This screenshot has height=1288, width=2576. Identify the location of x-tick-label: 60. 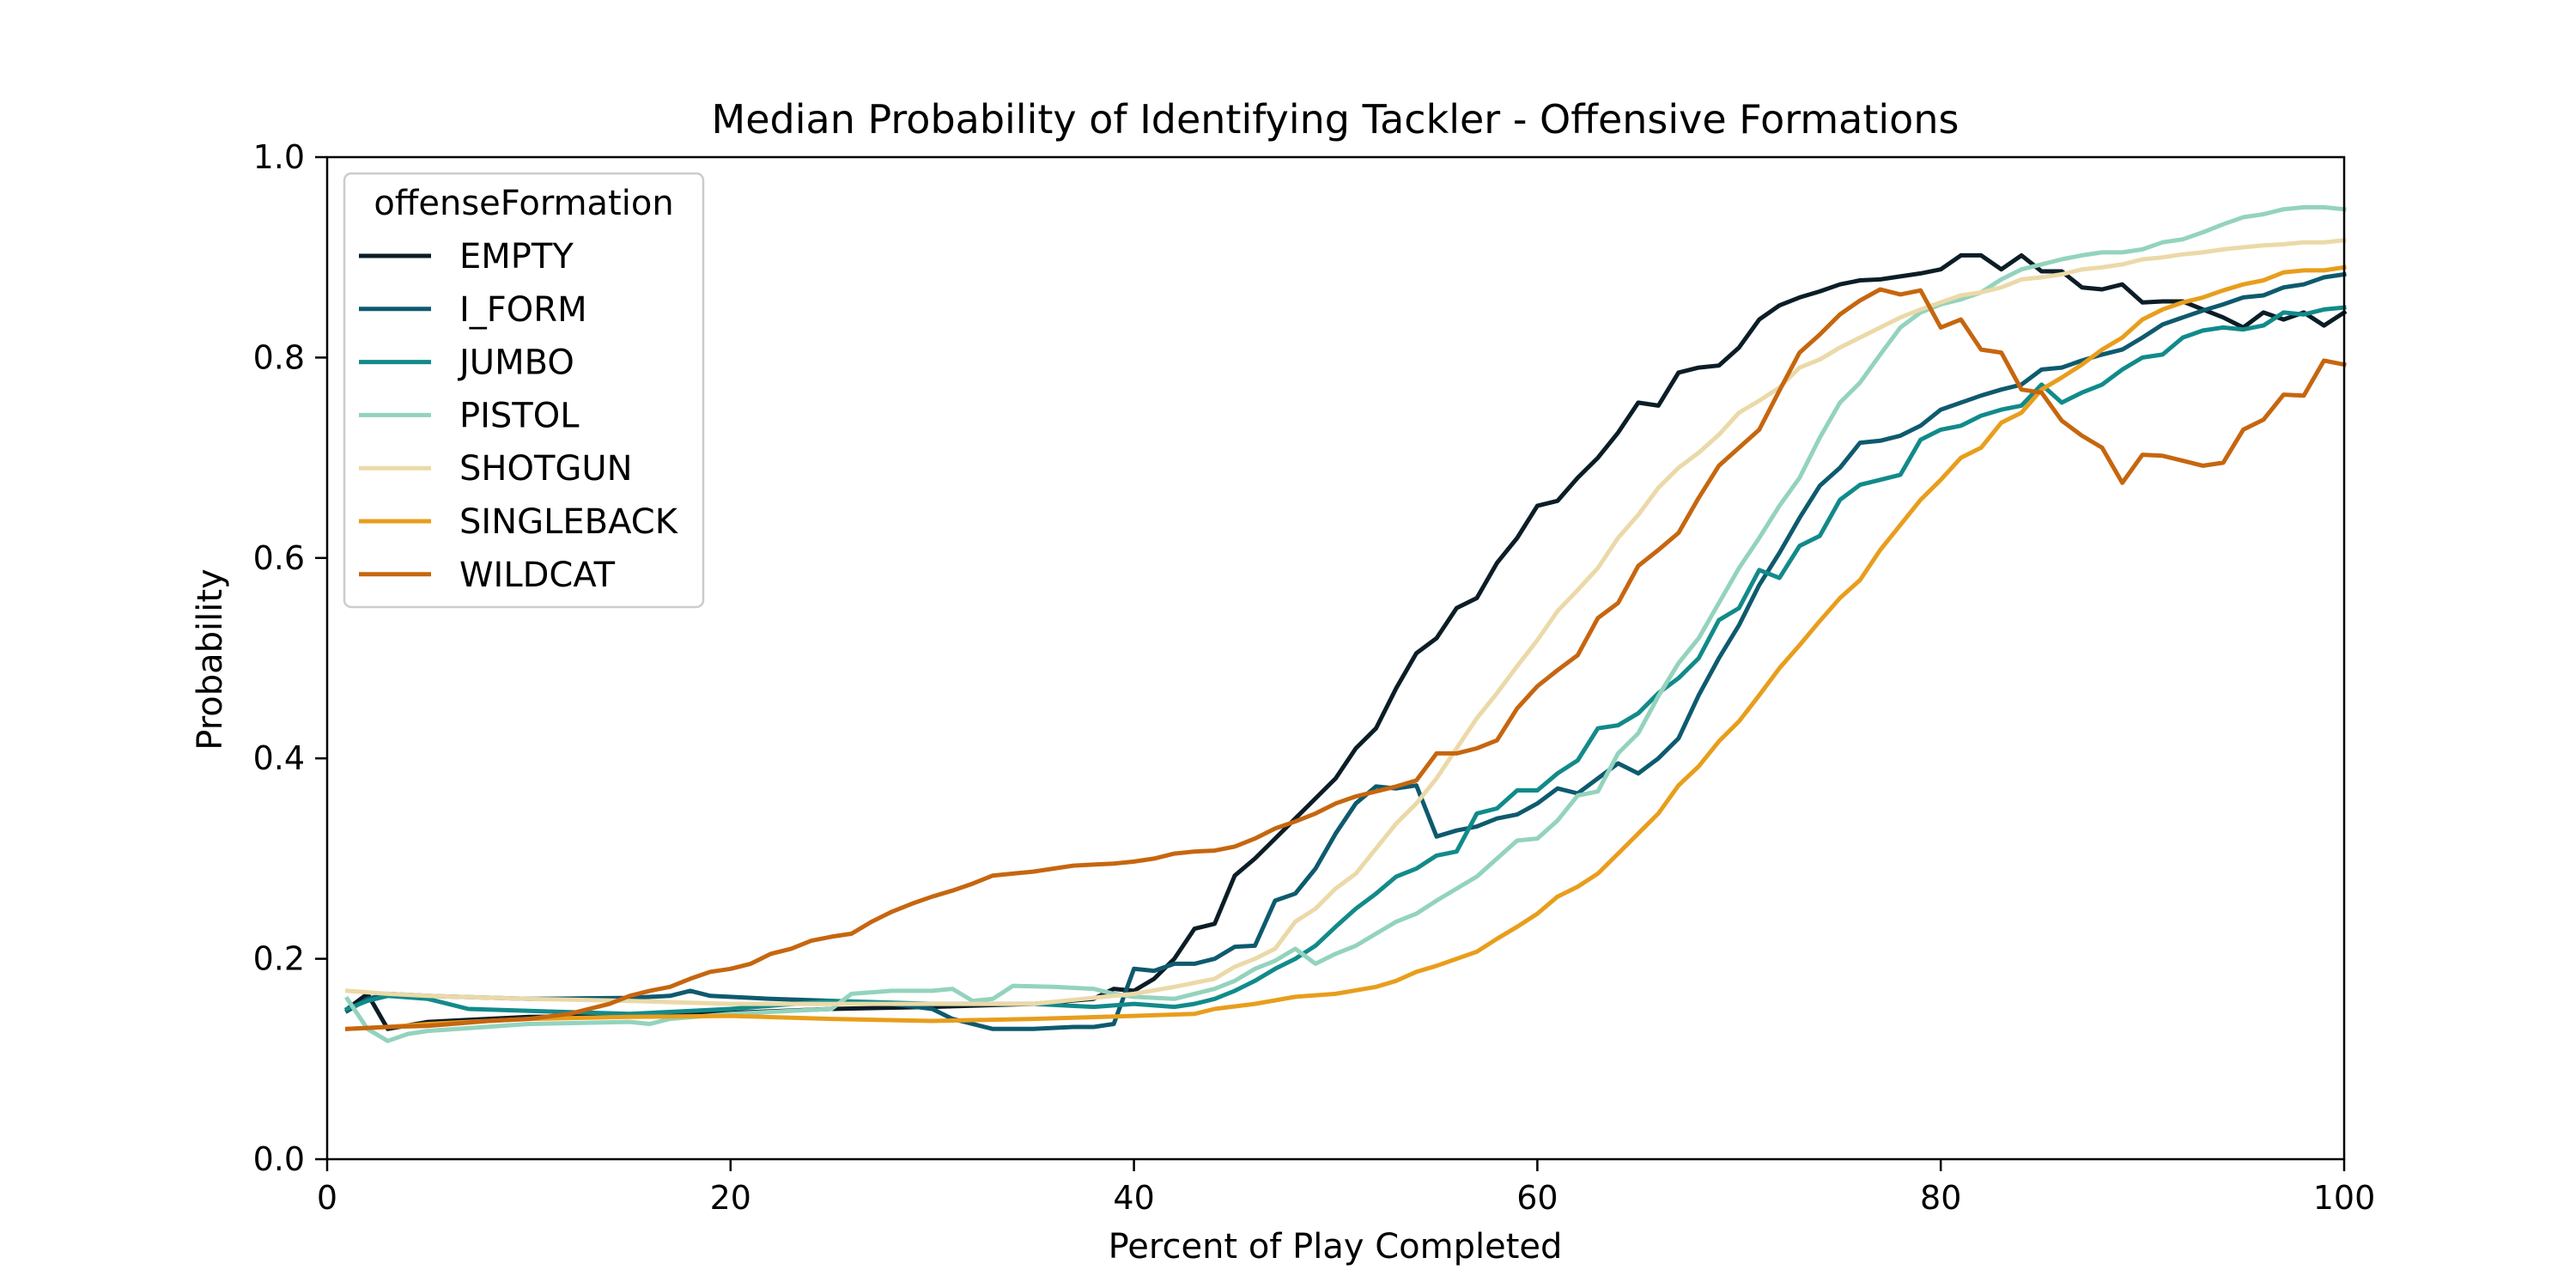
(1537, 1198).